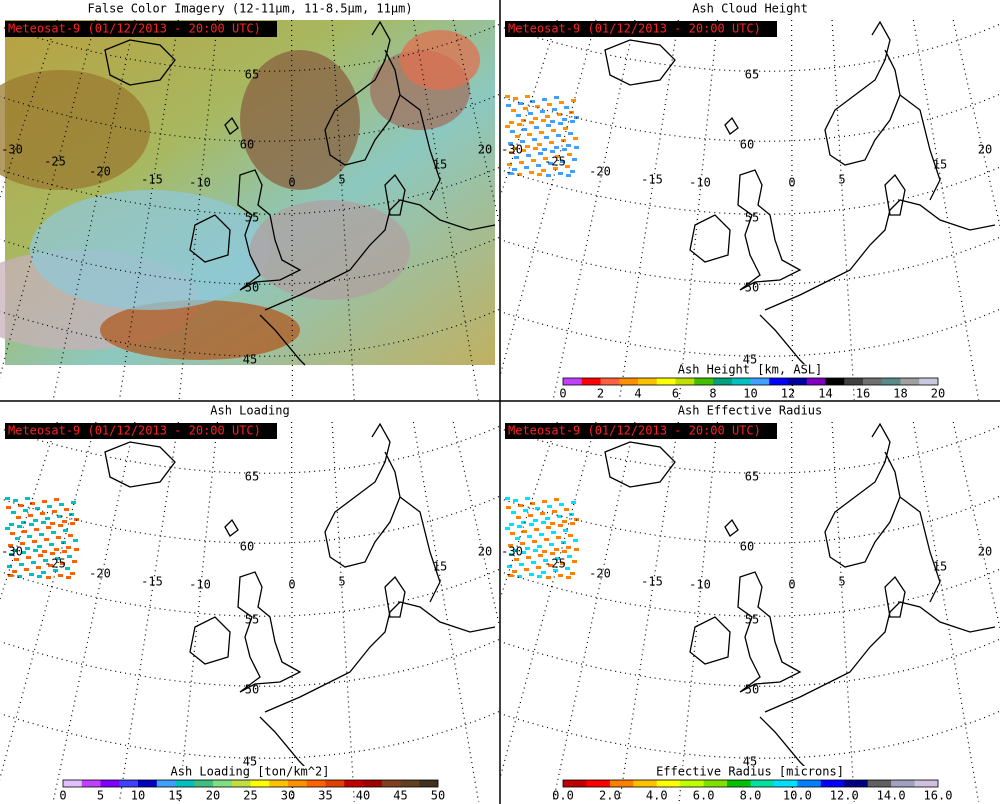 The height and width of the screenshot is (804, 1000). Describe the element at coordinates (62, 796) in the screenshot. I see `colorbar-tick-label: 0` at that location.